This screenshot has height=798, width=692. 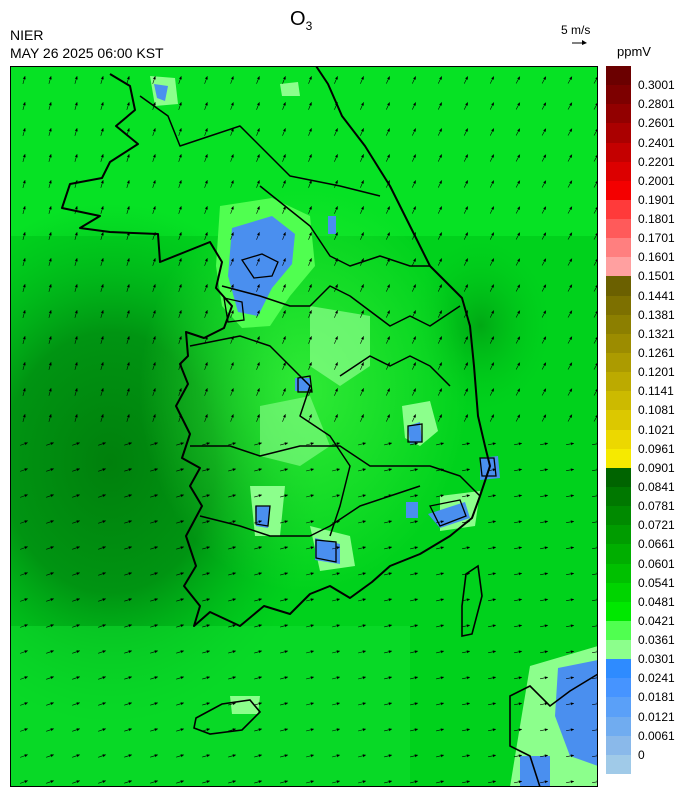 I want to click on legend-label: 0.1321, so click(x=656, y=333).